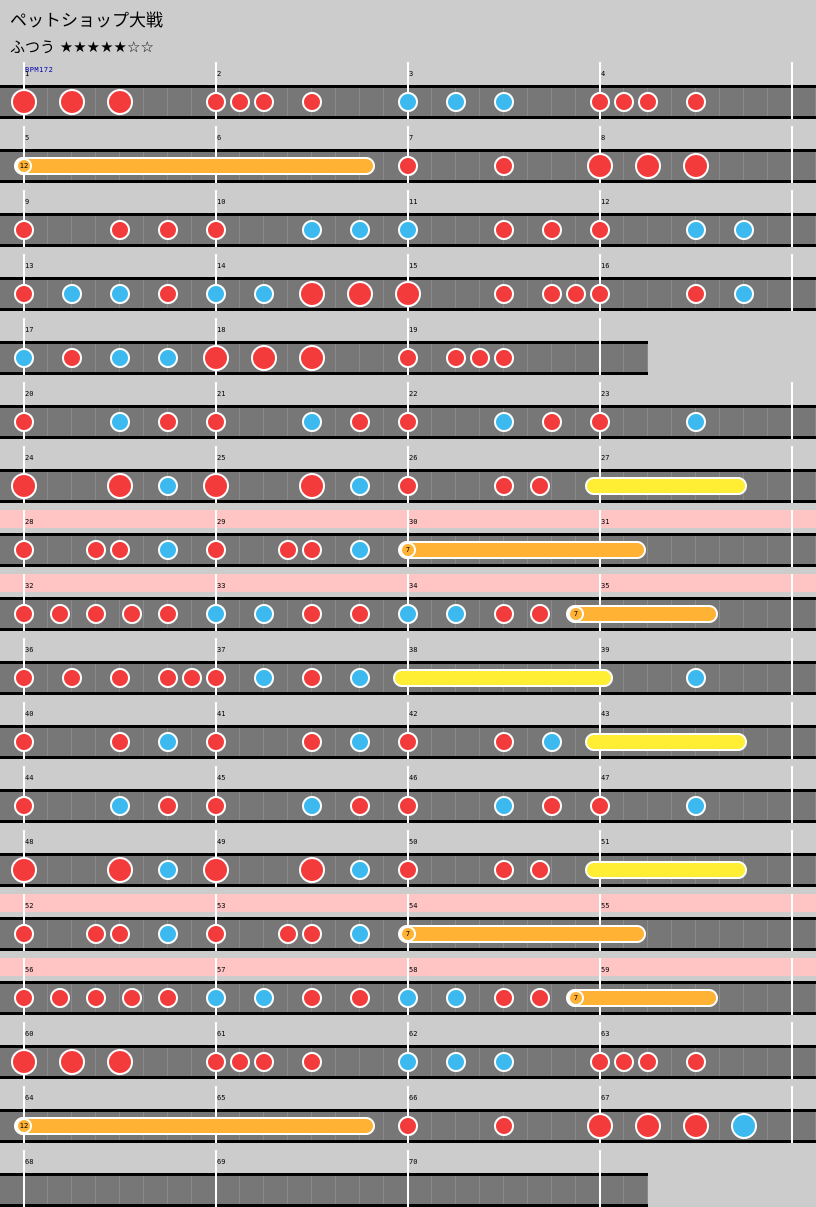 Image resolution: width=816 pixels, height=1207 pixels. Describe the element at coordinates (411, 74) in the screenshot. I see `measure-number: 3` at that location.